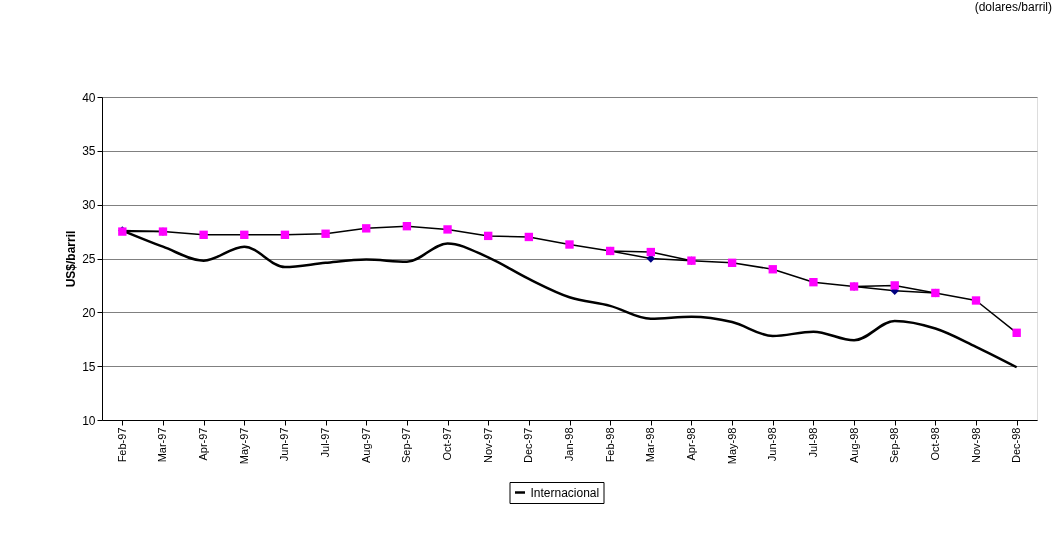  I want to click on x-tick-label: Aug-98, so click(853, 445).